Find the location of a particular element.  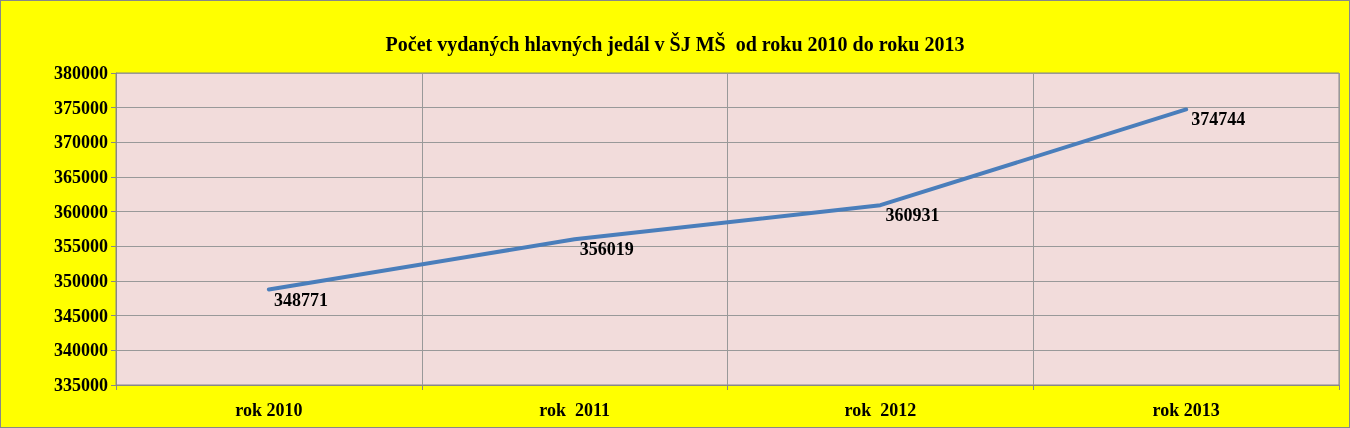

y-tick-label: 370000 is located at coordinates (81, 142).